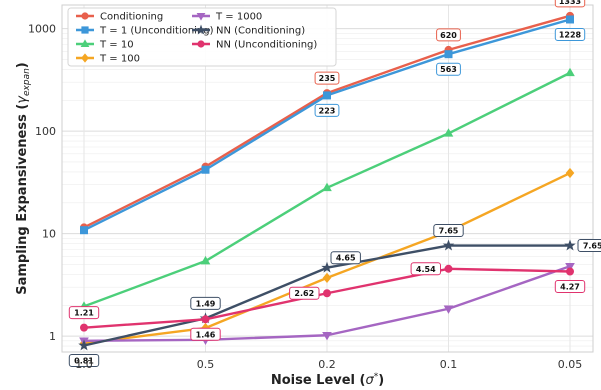 This screenshot has width=601, height=390. I want to click on data-label: 4.54, so click(426, 269).